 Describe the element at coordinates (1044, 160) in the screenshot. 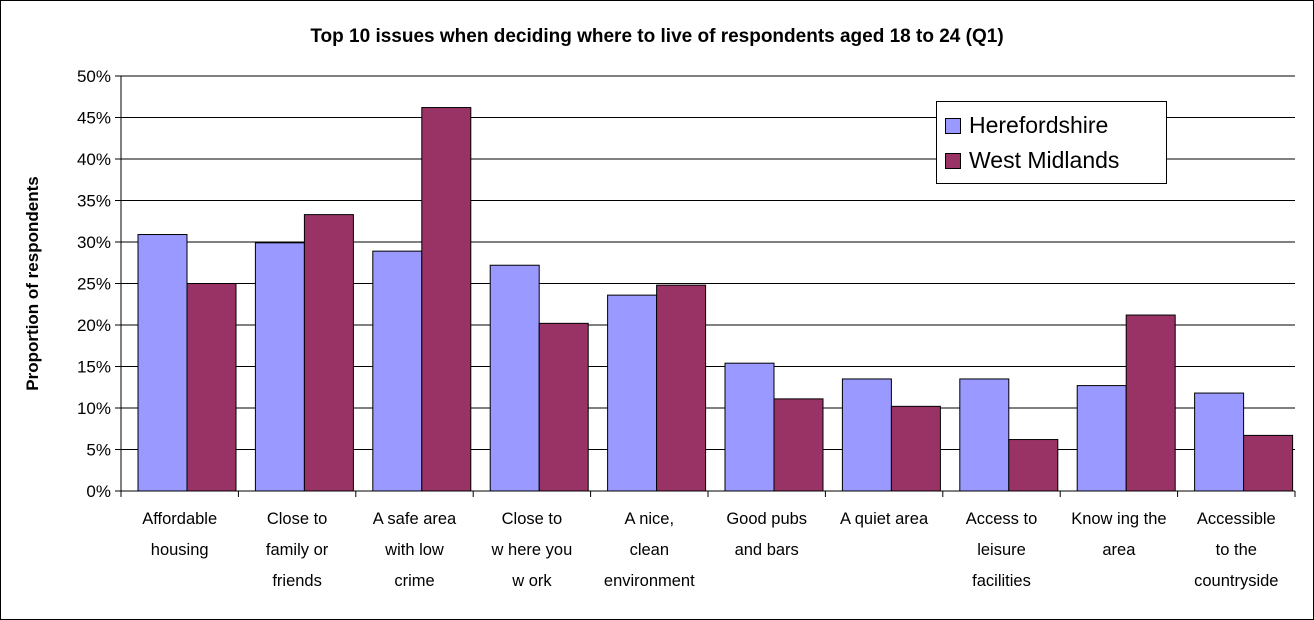

I see `legend-label-1: West Midlands` at that location.